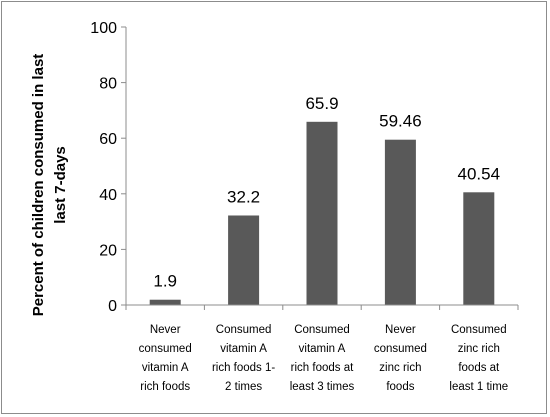  What do you see at coordinates (243, 358) in the screenshot?
I see `category-label: Consumed vitamin A rich foods 1- 2 times` at bounding box center [243, 358].